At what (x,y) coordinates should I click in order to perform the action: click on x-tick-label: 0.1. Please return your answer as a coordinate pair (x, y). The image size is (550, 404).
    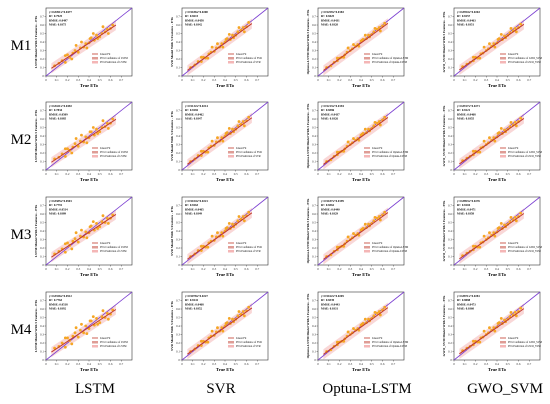
    Looking at the image, I should click on (465, 269).